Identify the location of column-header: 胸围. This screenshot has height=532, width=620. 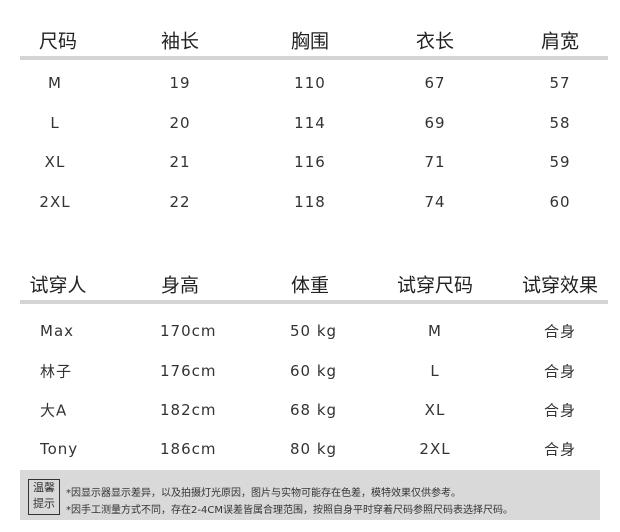
(310, 41).